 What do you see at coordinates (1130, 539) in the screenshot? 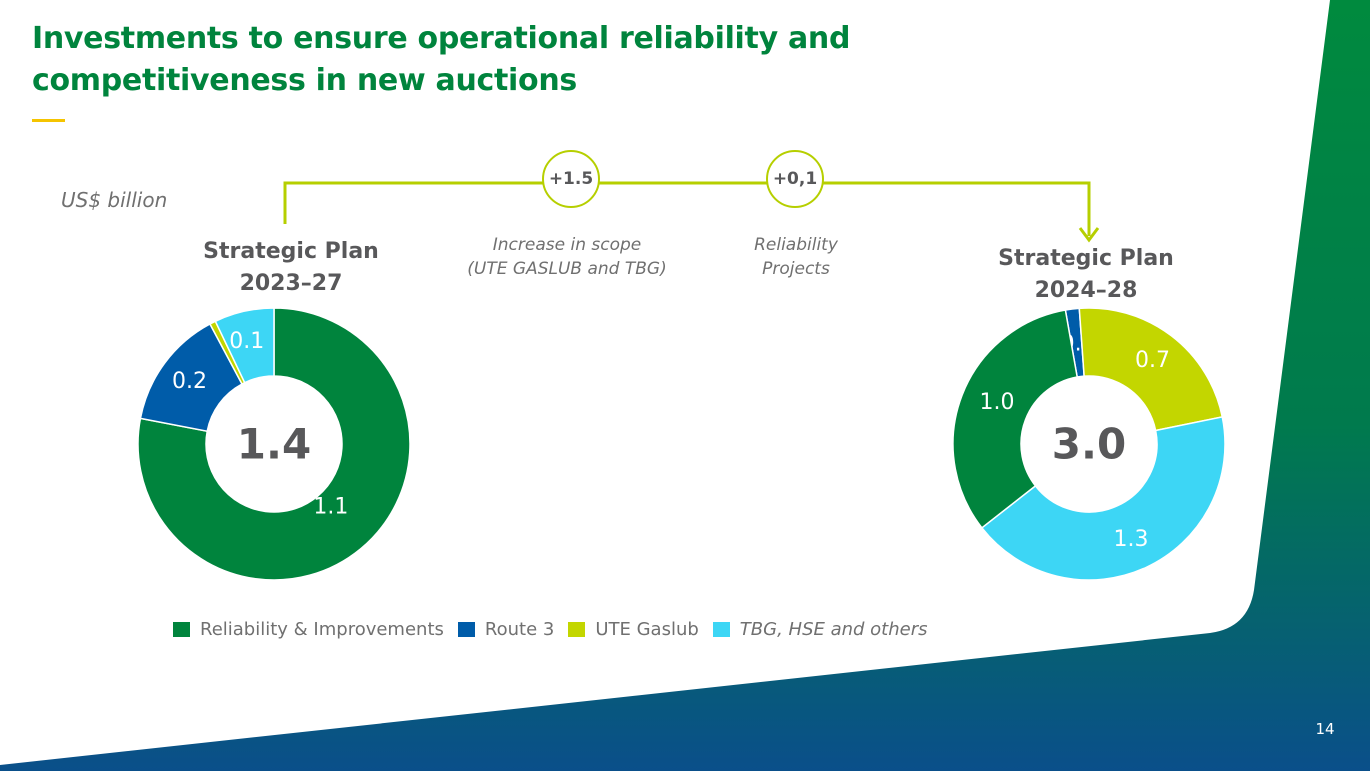
I see `donut-right-label-tbg-hse-and-others: 1.3` at bounding box center [1130, 539].